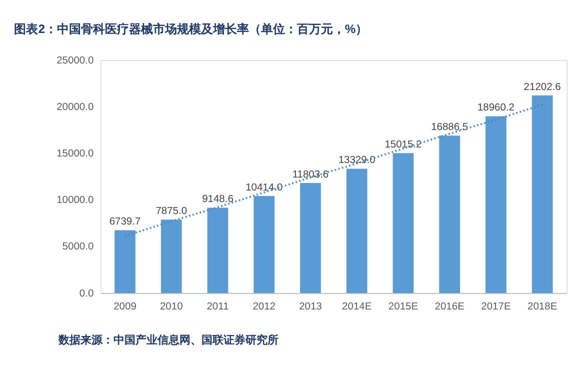  What do you see at coordinates (218, 306) in the screenshot?
I see `x-tick-label: 2011` at bounding box center [218, 306].